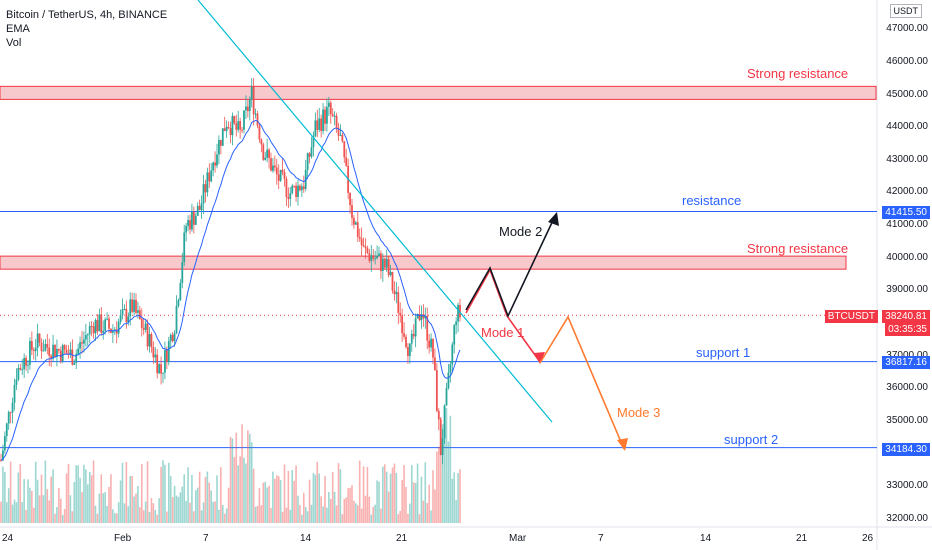 This screenshot has height=550, width=932. I want to click on time-axis-tick: 7, so click(206, 538).